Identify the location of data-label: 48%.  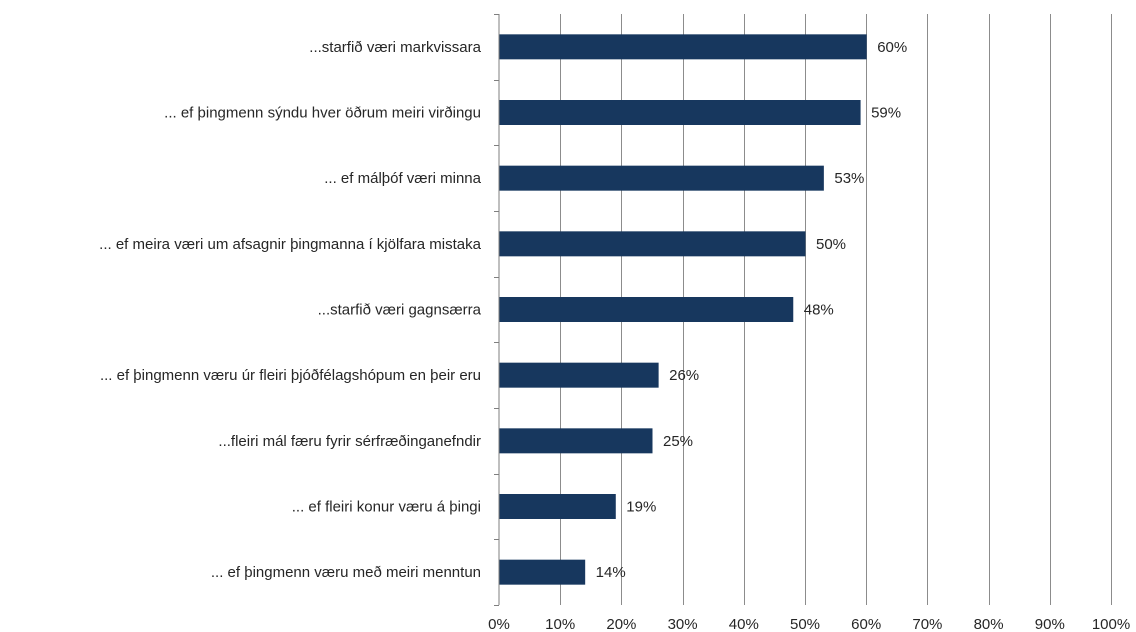
(819, 310).